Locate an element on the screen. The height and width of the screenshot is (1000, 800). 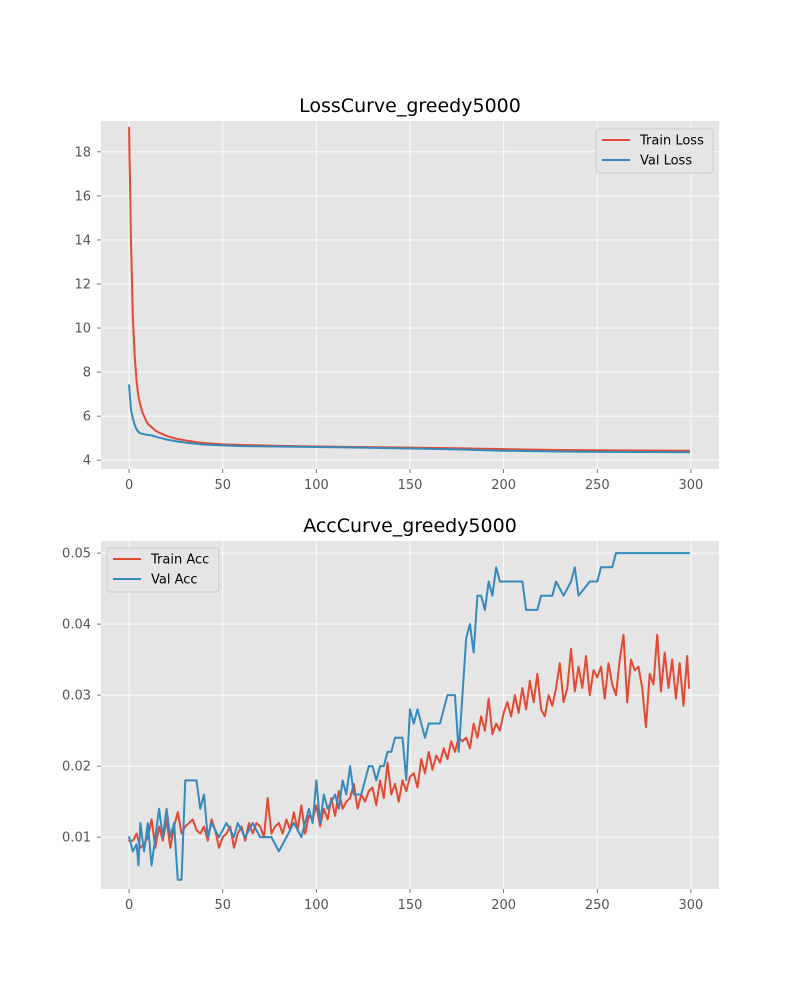
chart-1-legend-label: Train Acc is located at coordinates (179, 560).